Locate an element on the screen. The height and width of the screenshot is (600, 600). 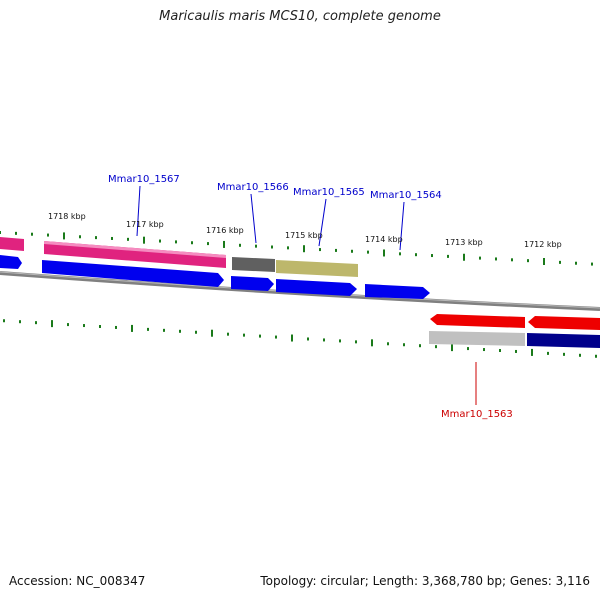
outer-tick-marks is located at coordinates (296, 248).